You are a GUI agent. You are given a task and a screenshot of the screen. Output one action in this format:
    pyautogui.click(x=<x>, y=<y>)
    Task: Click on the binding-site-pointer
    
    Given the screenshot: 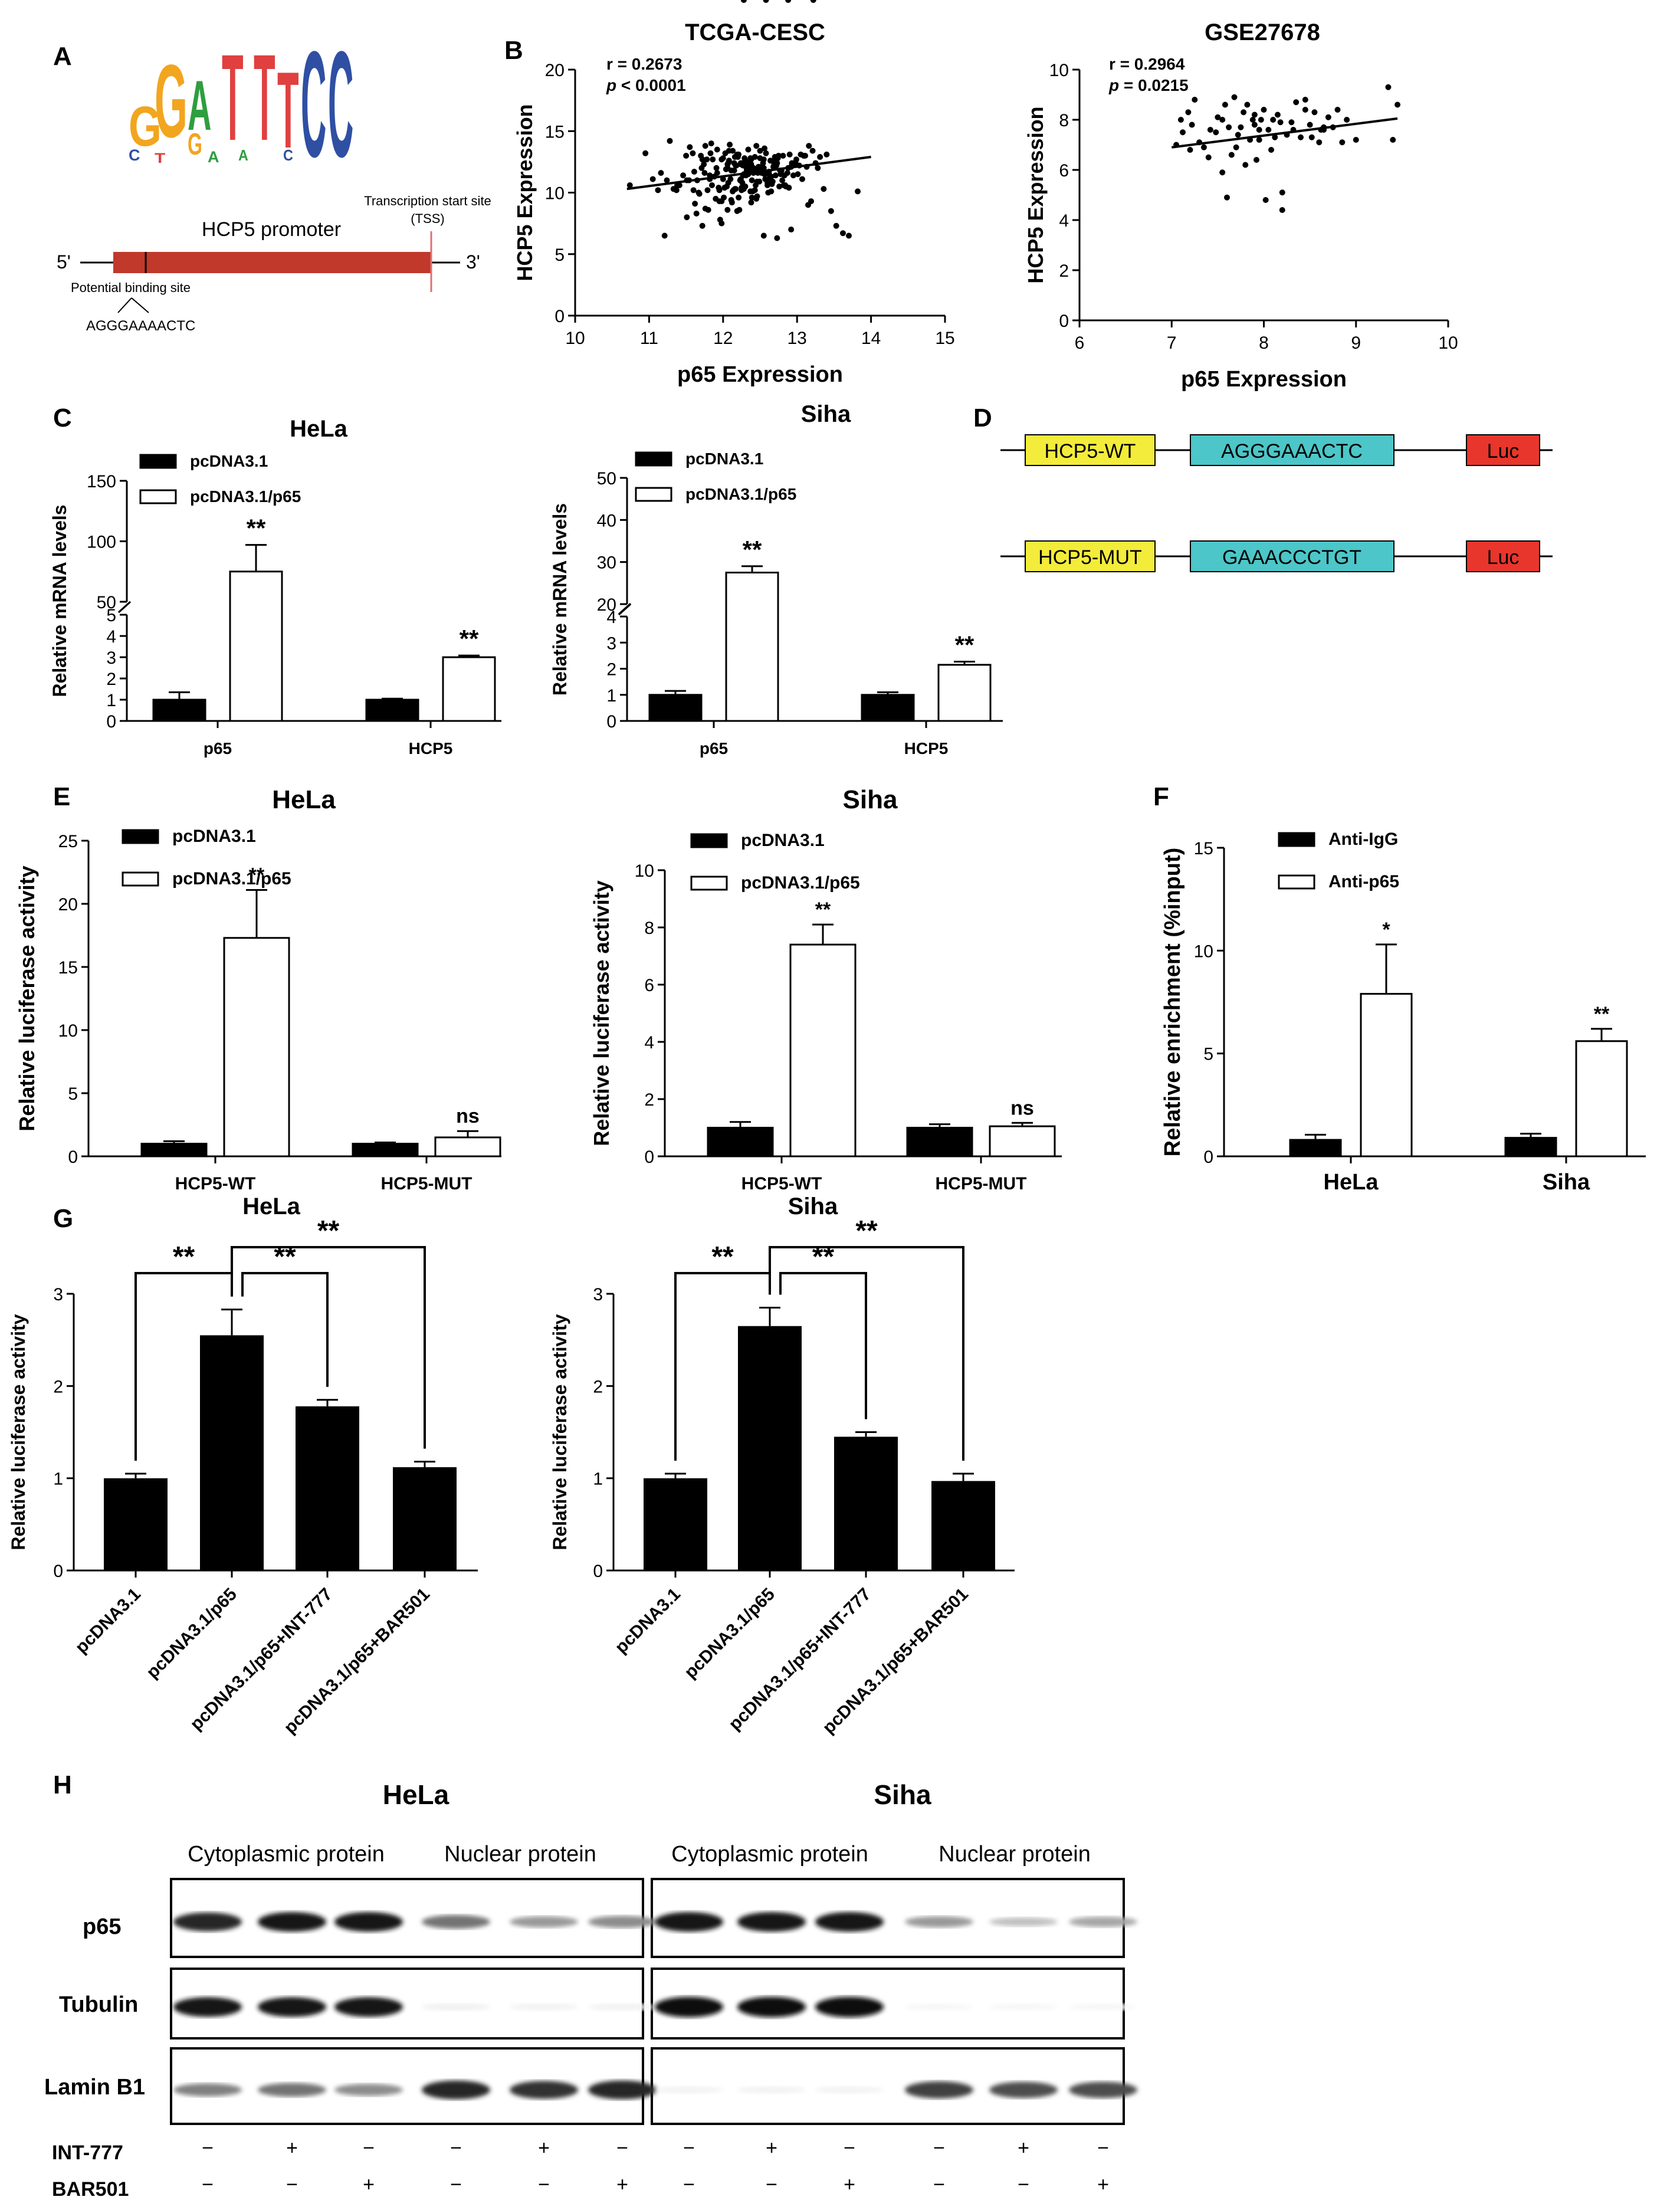 What is the action you would take?
    pyautogui.click(x=124, y=305)
    